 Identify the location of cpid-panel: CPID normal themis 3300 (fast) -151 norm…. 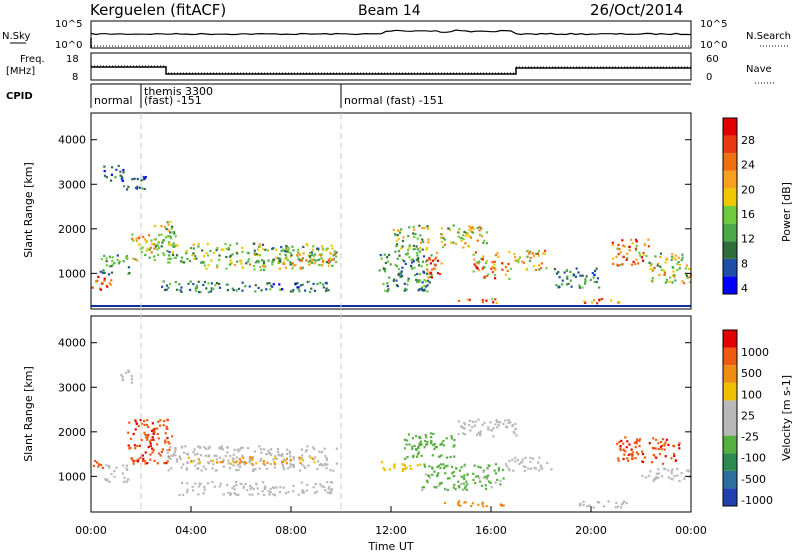
(348, 95).